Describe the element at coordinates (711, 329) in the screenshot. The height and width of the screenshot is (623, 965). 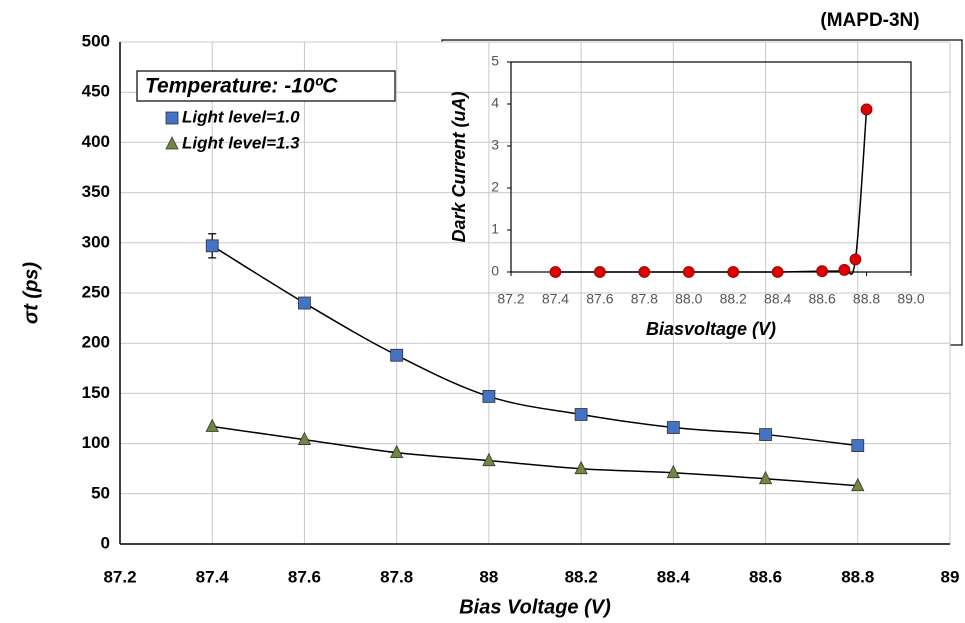
I see `x-axis-title: Biasvoltage (V)` at that location.